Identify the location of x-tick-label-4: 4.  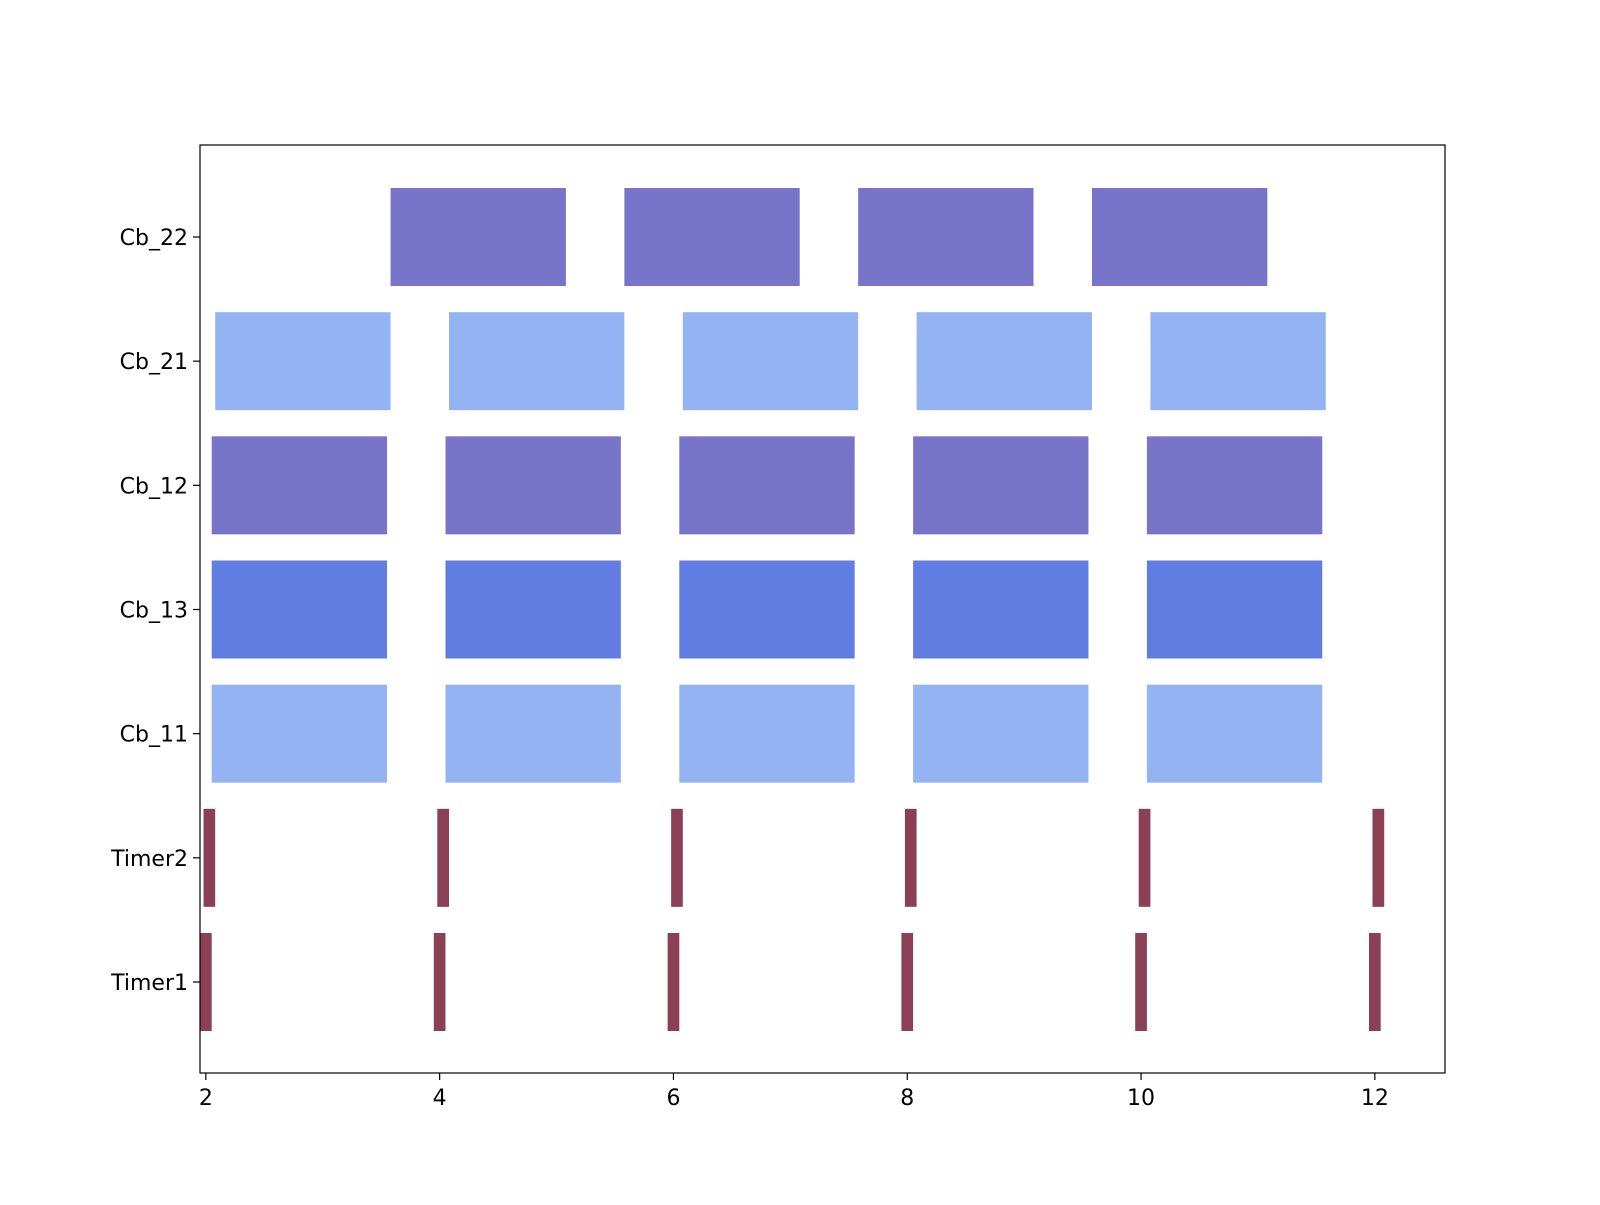
(440, 1098).